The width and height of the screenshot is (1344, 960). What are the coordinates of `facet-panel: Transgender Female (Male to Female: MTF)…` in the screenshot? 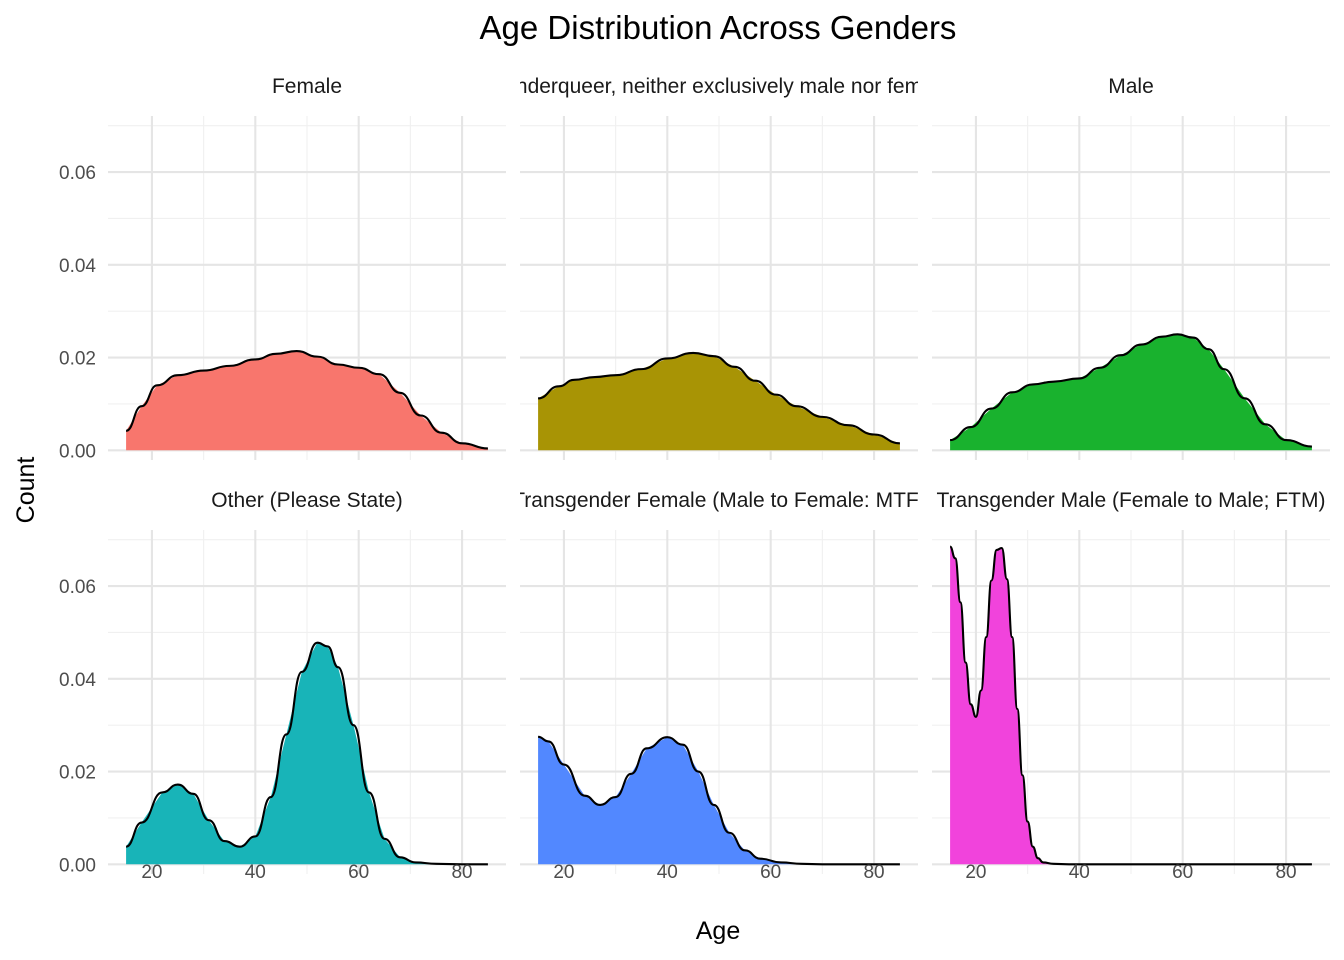 It's located at (719, 686).